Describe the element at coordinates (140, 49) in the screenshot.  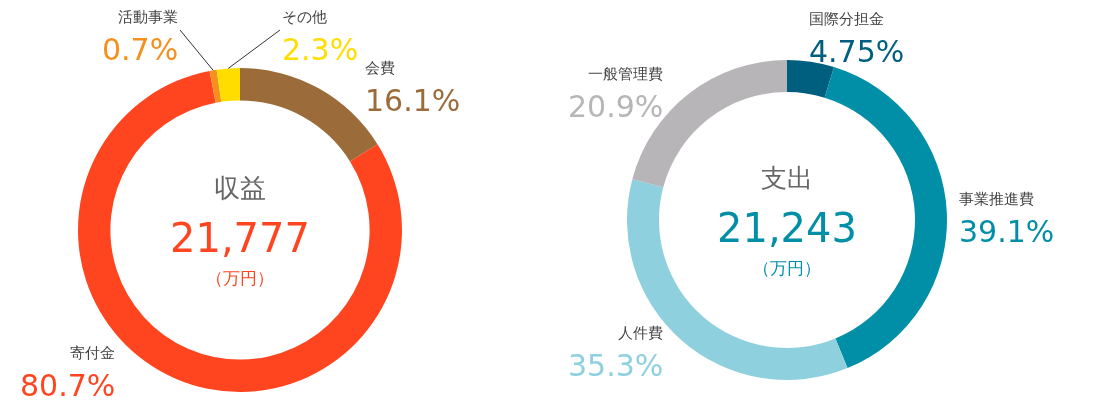
I see `data-label: 0.7%` at that location.